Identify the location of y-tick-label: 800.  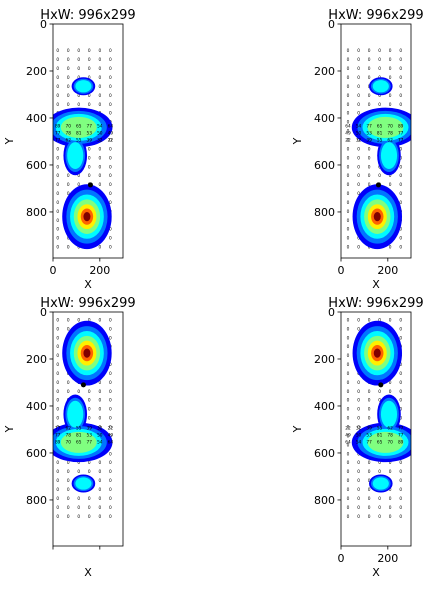
(324, 212).